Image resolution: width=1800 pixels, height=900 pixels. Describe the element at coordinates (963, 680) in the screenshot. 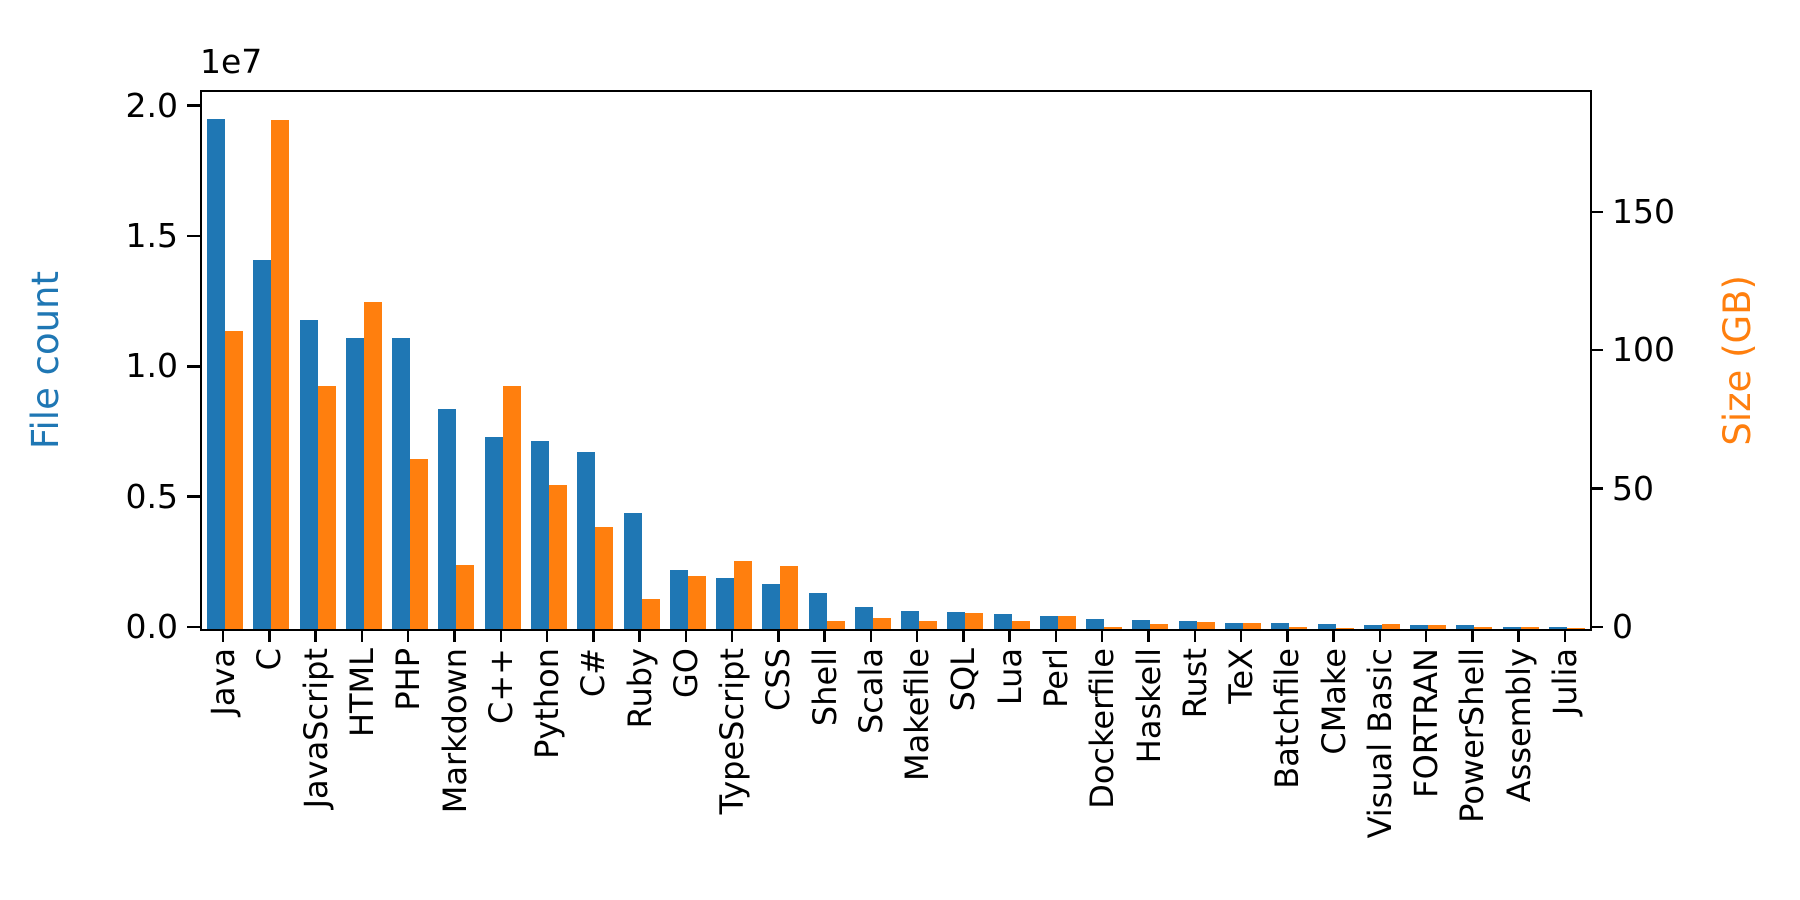

I see `x-tick-label-text: SQL` at that location.